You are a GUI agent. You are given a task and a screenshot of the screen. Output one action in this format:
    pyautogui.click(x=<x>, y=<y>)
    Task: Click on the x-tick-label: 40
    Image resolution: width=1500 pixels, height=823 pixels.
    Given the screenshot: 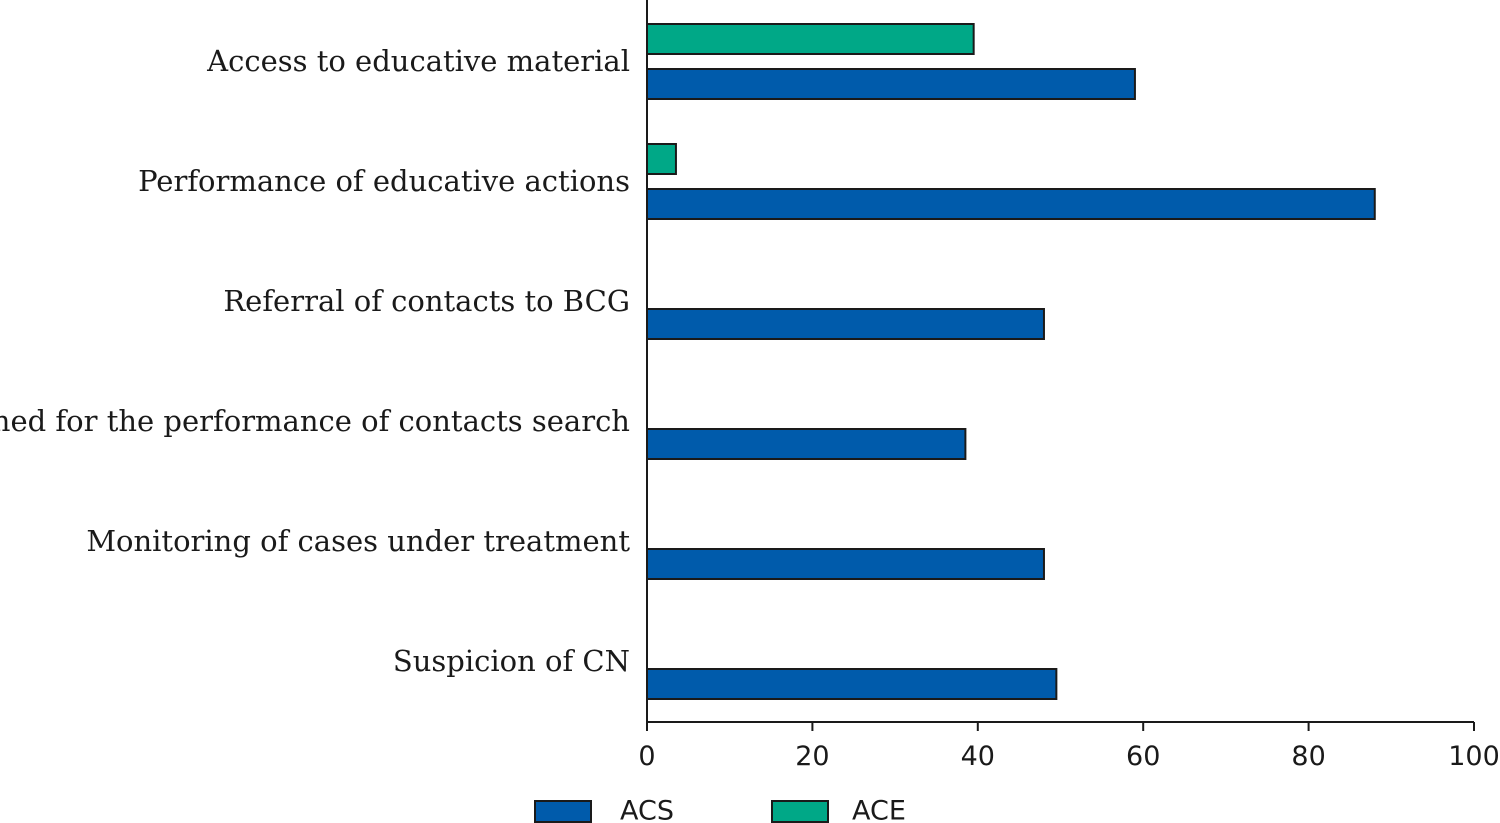 What is the action you would take?
    pyautogui.click(x=978, y=756)
    